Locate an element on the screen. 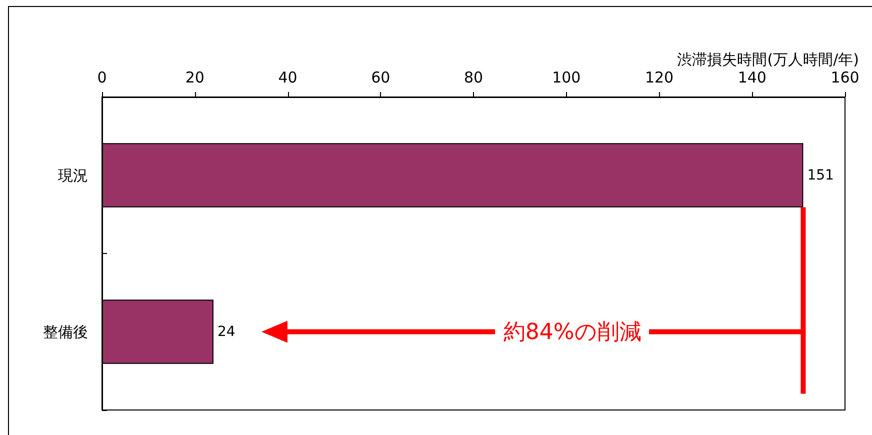 This screenshot has width=872, height=435. x-tick-label: 100 is located at coordinates (566, 77).